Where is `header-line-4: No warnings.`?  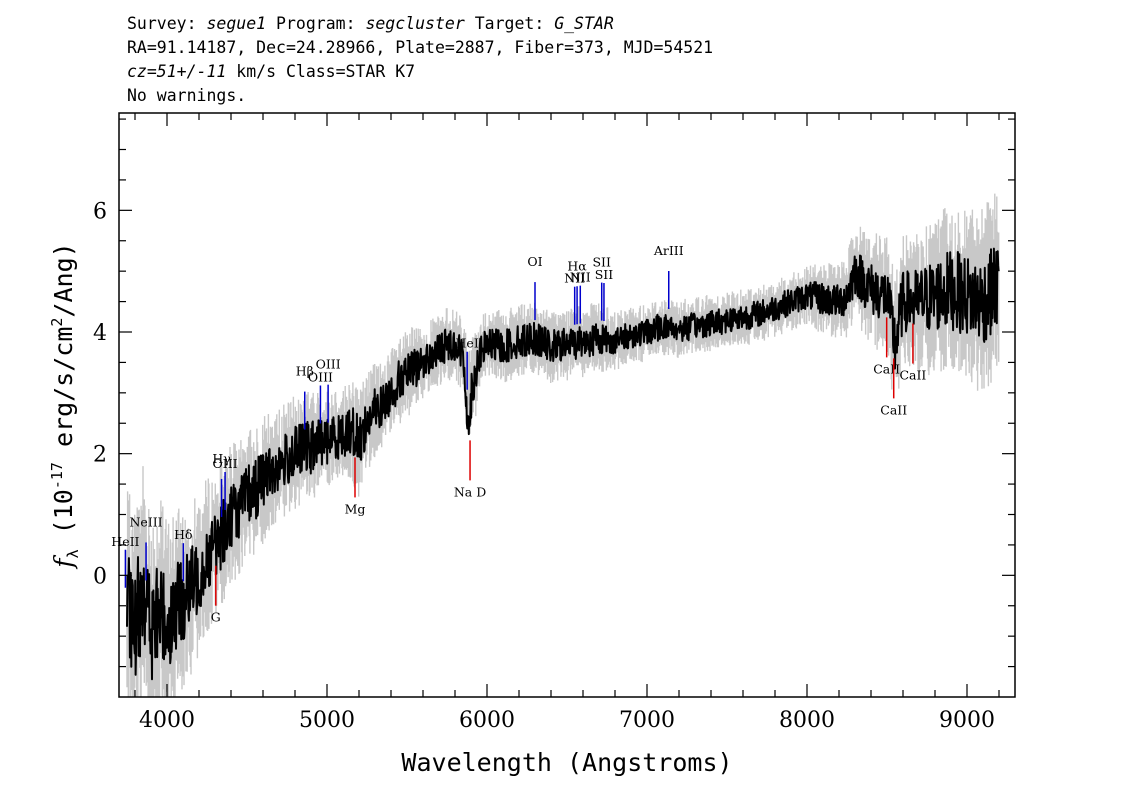
header-line-4: No warnings. is located at coordinates (187, 95).